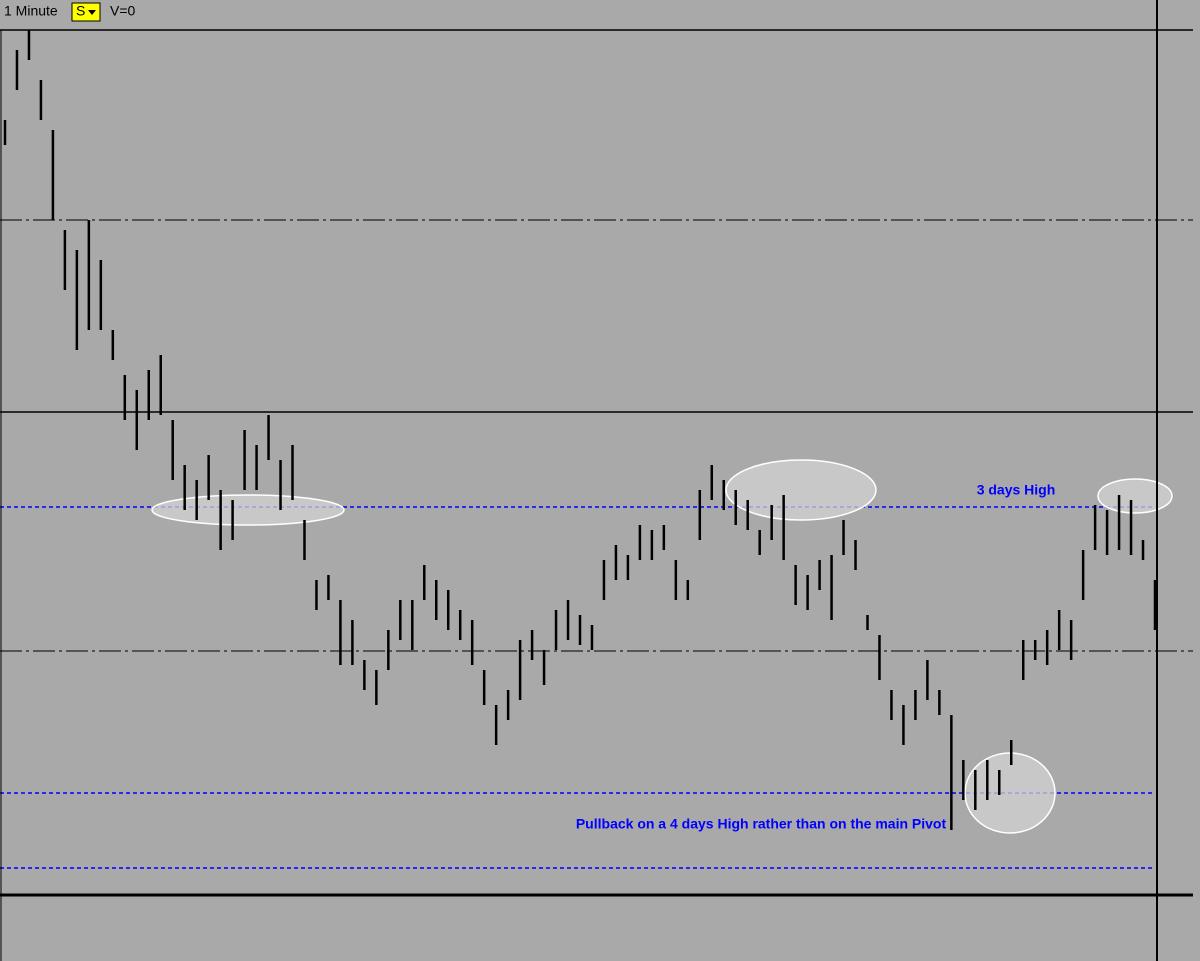 The height and width of the screenshot is (961, 1200). I want to click on volume-label: V=0, so click(123, 11).